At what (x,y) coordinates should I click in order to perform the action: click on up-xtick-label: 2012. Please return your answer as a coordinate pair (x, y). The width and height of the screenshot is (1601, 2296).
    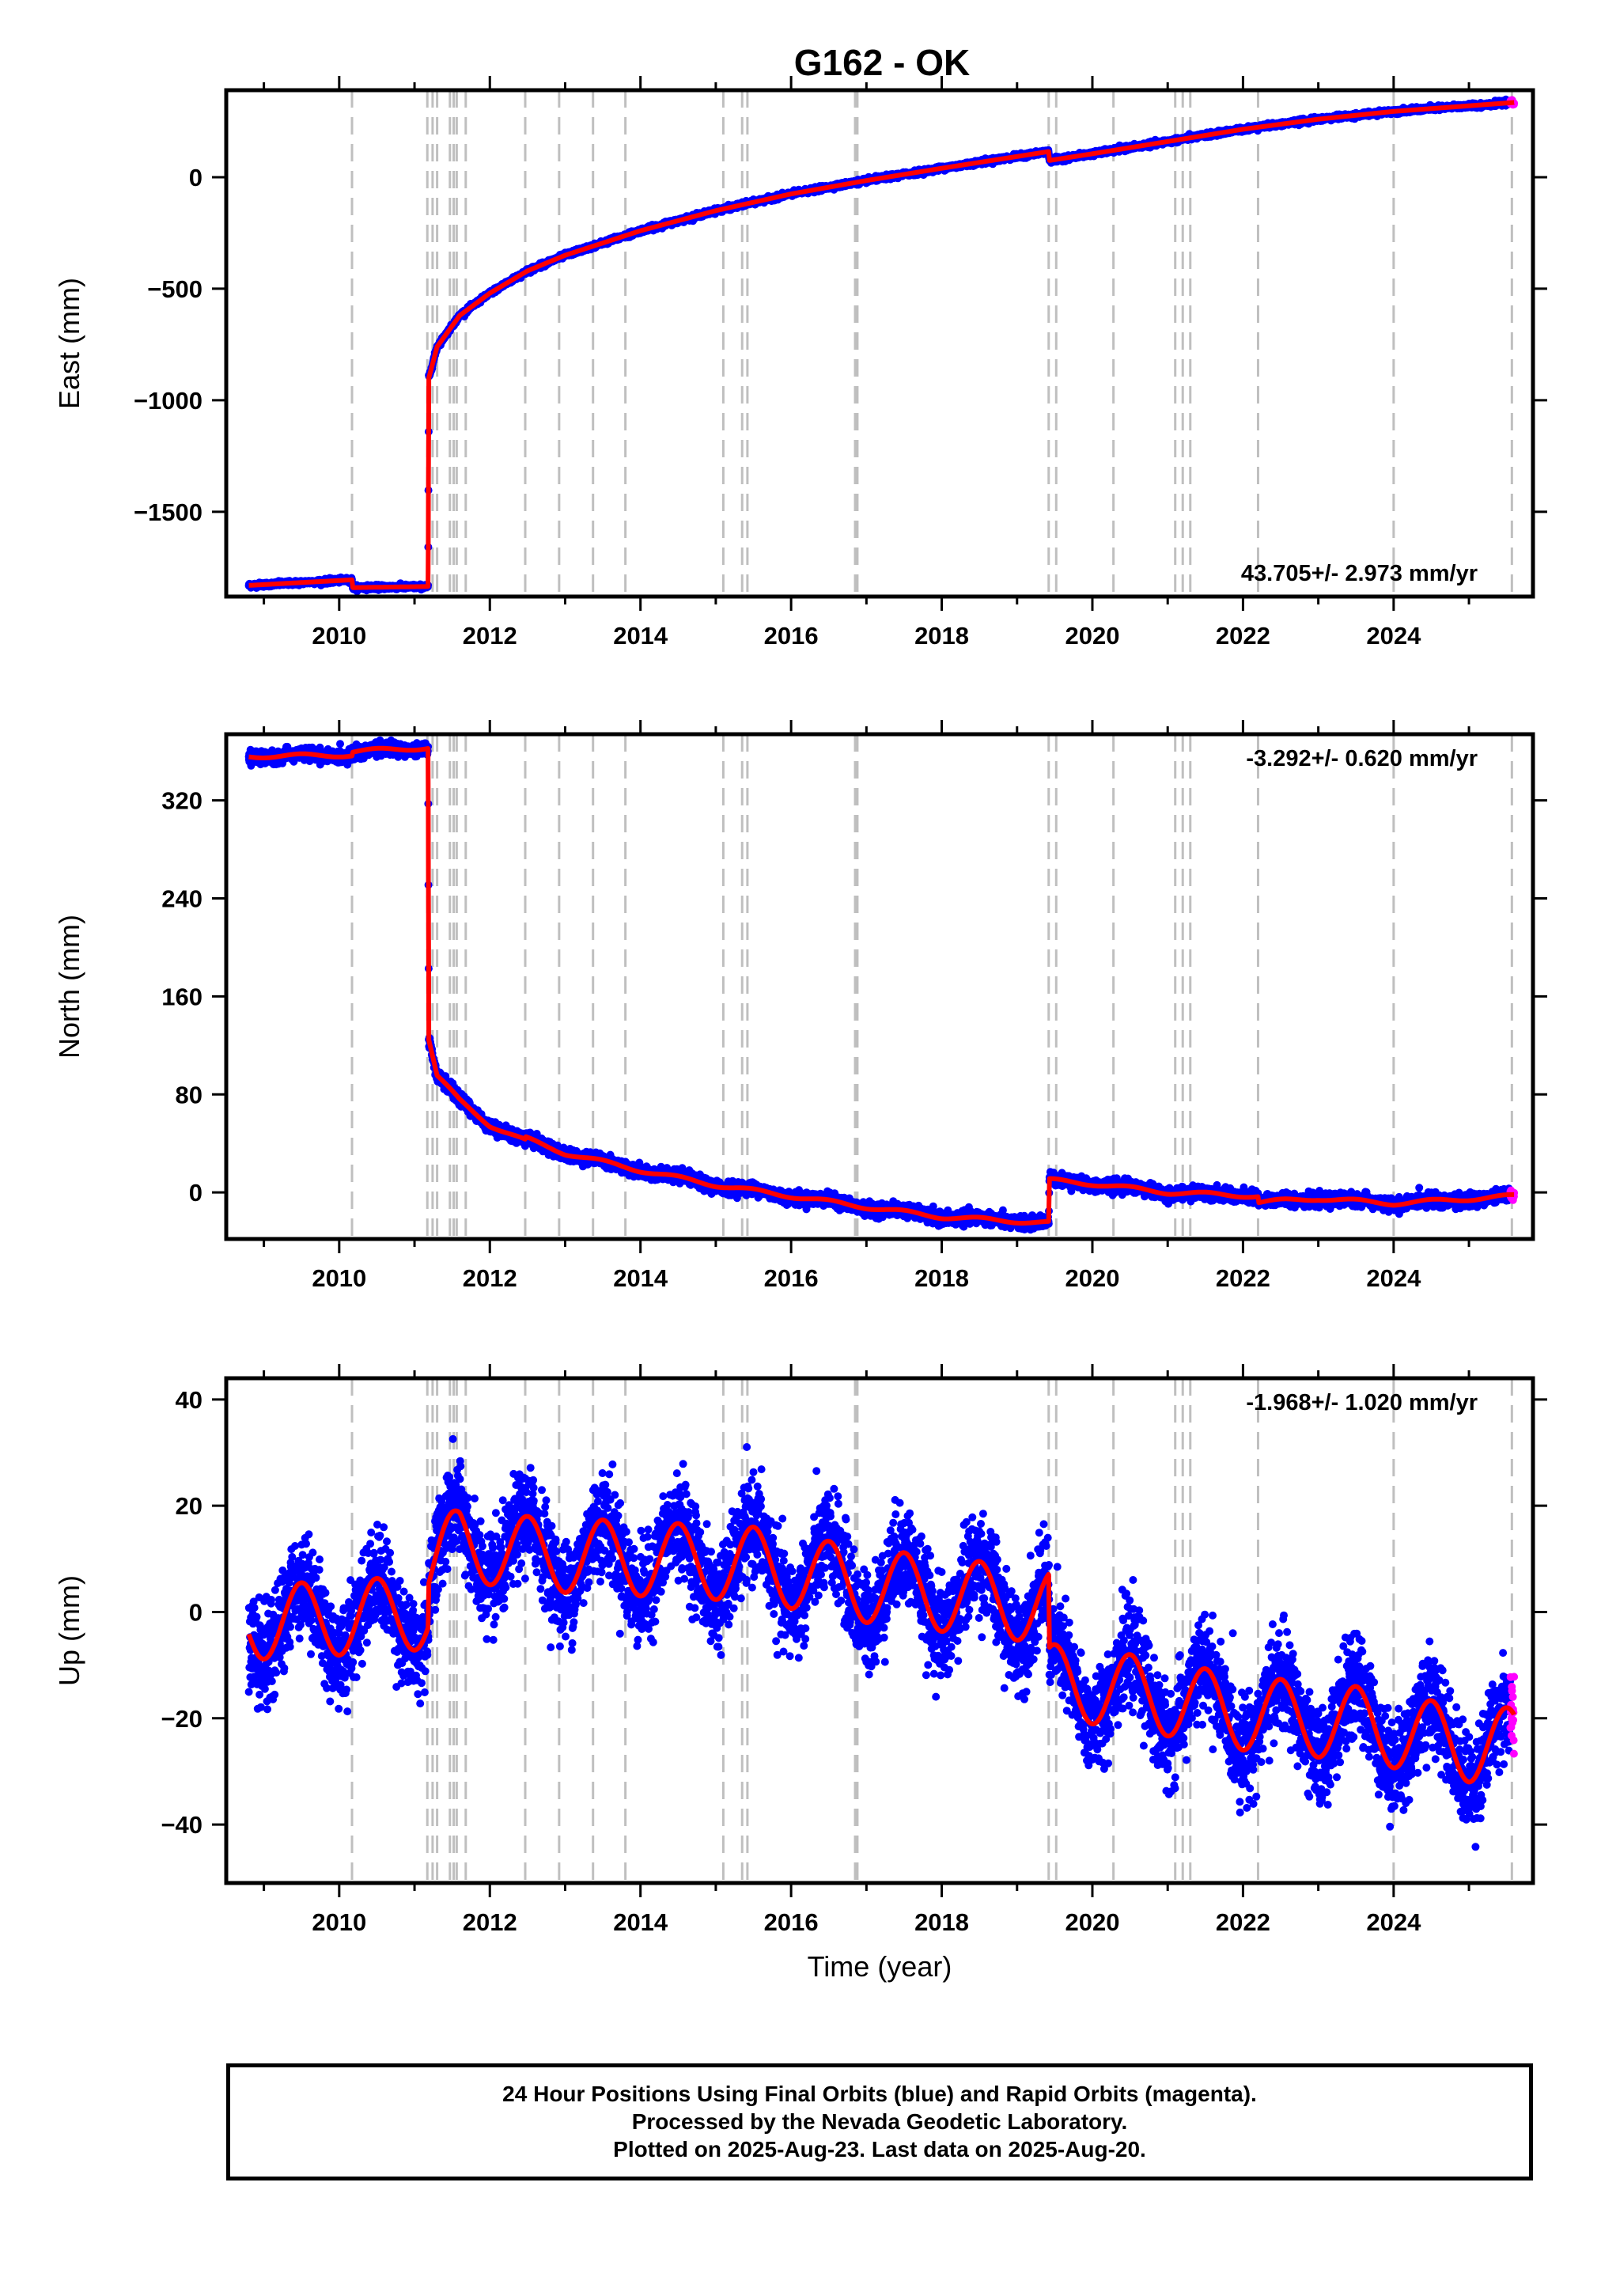
    Looking at the image, I should click on (490, 1922).